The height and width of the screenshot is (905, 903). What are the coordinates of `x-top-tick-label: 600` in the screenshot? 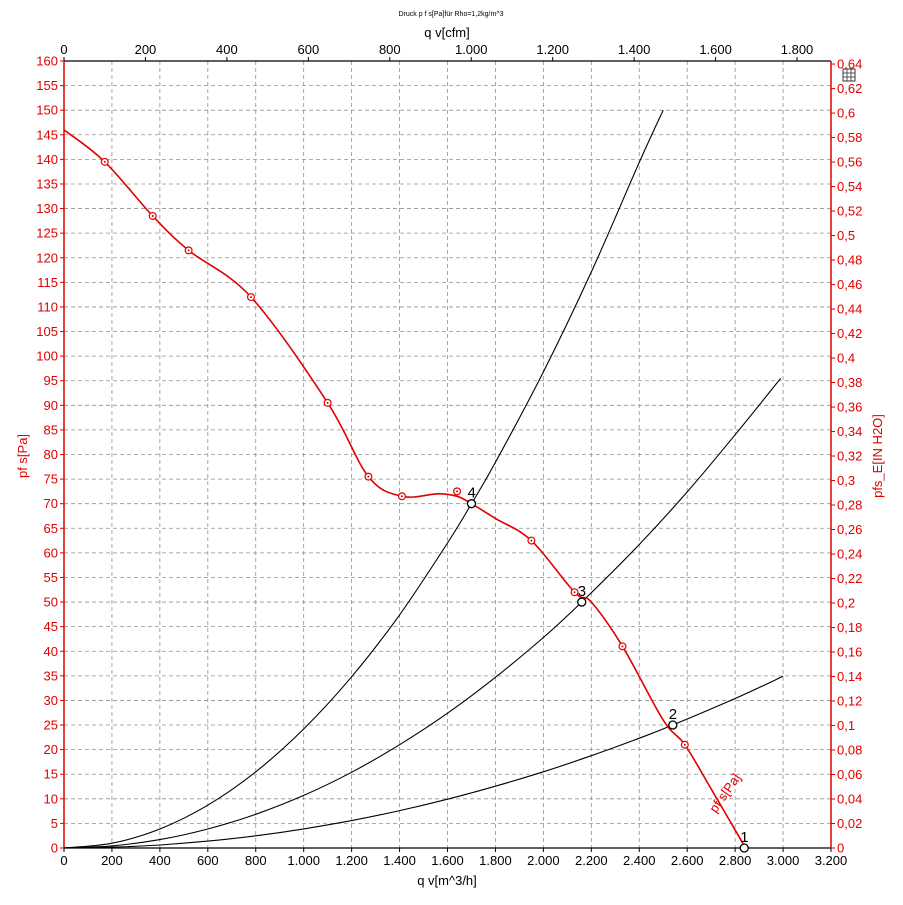 It's located at (308, 49).